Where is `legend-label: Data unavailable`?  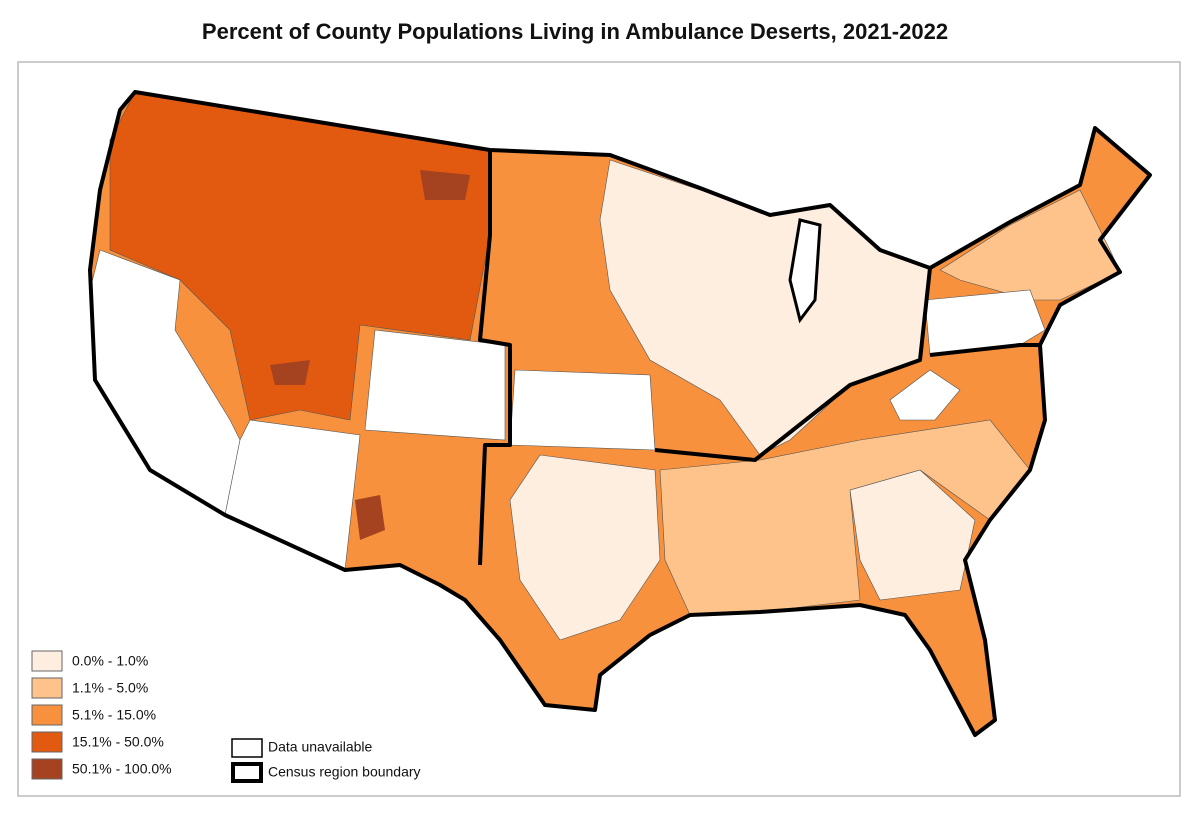
legend-label: Data unavailable is located at coordinates (320, 747).